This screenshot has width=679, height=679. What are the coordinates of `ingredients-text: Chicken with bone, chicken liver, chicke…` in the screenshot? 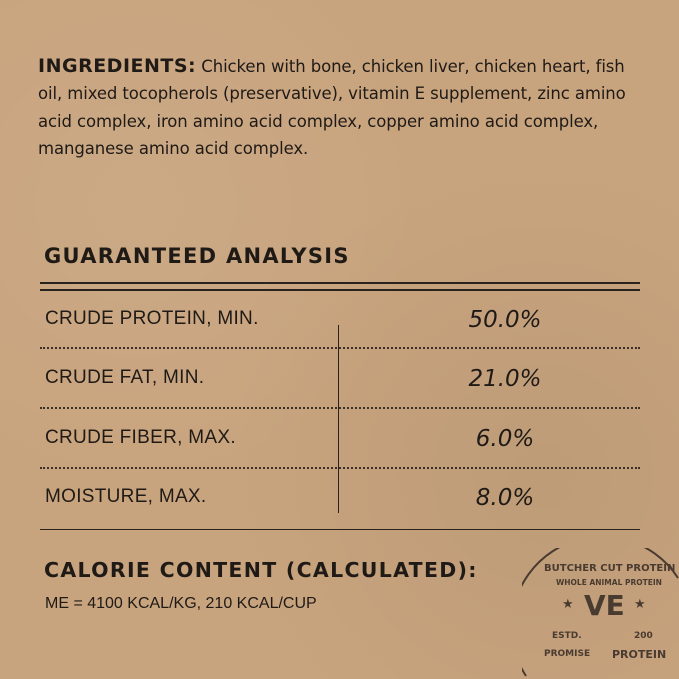 It's located at (332, 107).